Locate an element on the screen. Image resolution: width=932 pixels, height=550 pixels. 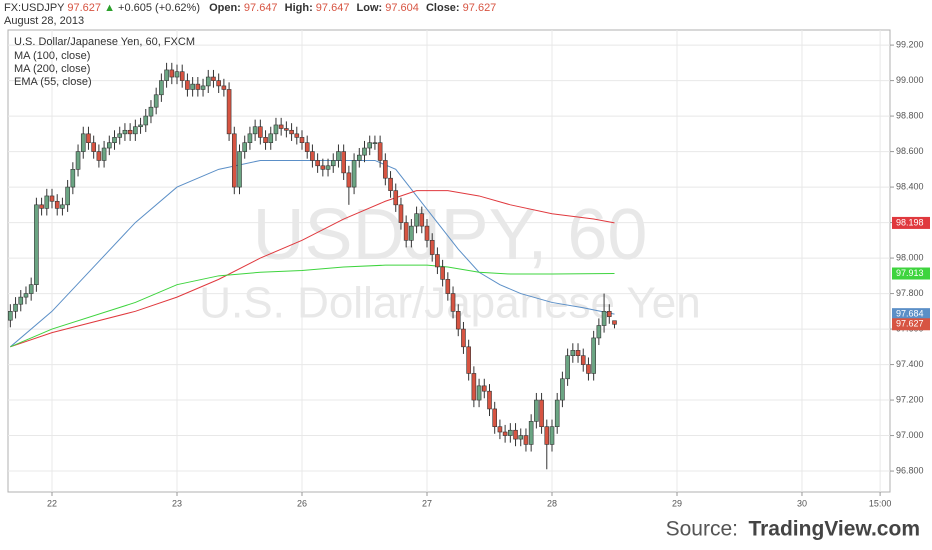
y-tick-label: 98.400 is located at coordinates (910, 186).